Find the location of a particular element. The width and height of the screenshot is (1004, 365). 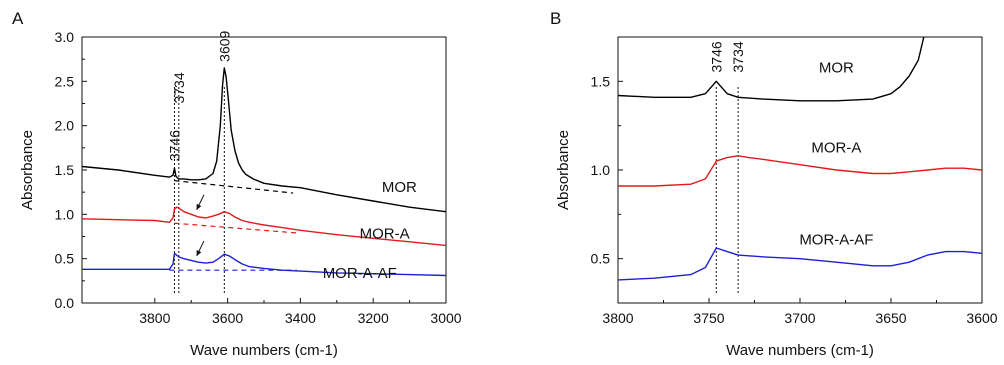

y-tick-label: 3.0 is located at coordinates (65, 37).